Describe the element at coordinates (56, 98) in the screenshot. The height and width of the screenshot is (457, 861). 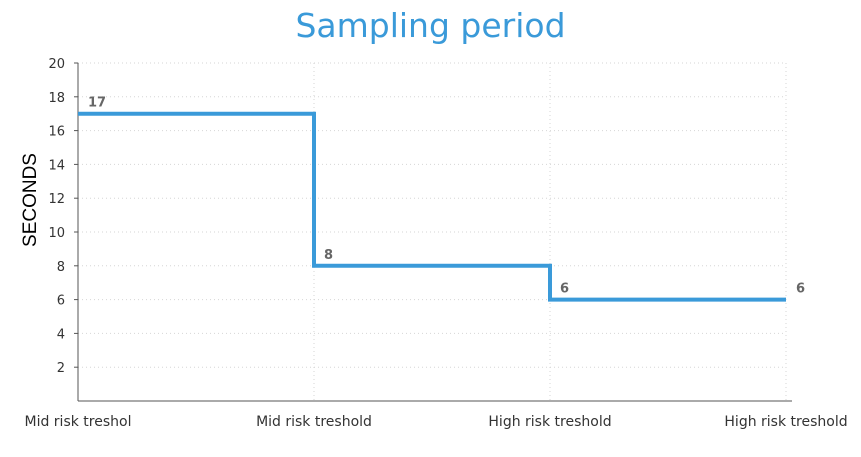
I see `y-tick-label: 18` at that location.